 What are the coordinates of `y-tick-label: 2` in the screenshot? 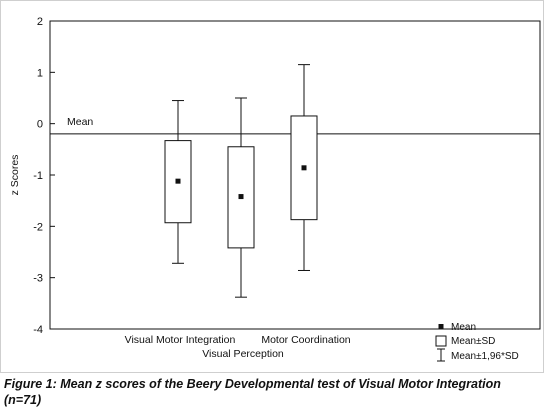 It's located at (40, 22).